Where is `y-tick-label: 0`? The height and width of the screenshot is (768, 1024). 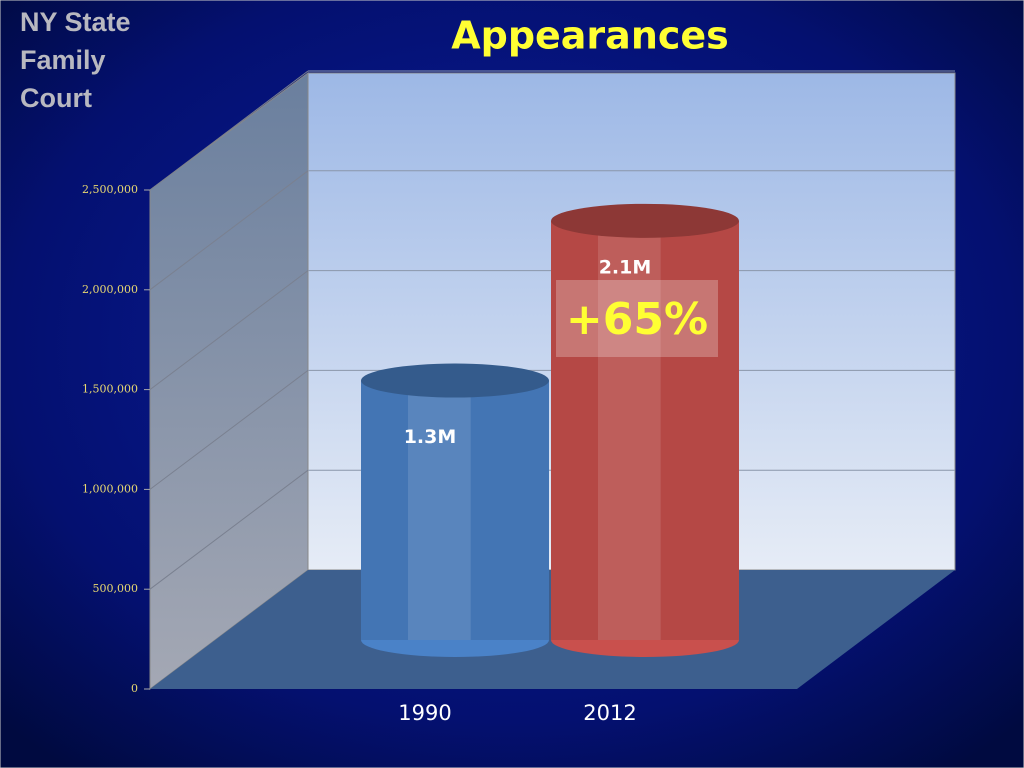
y-tick-label: 0 is located at coordinates (134, 688).